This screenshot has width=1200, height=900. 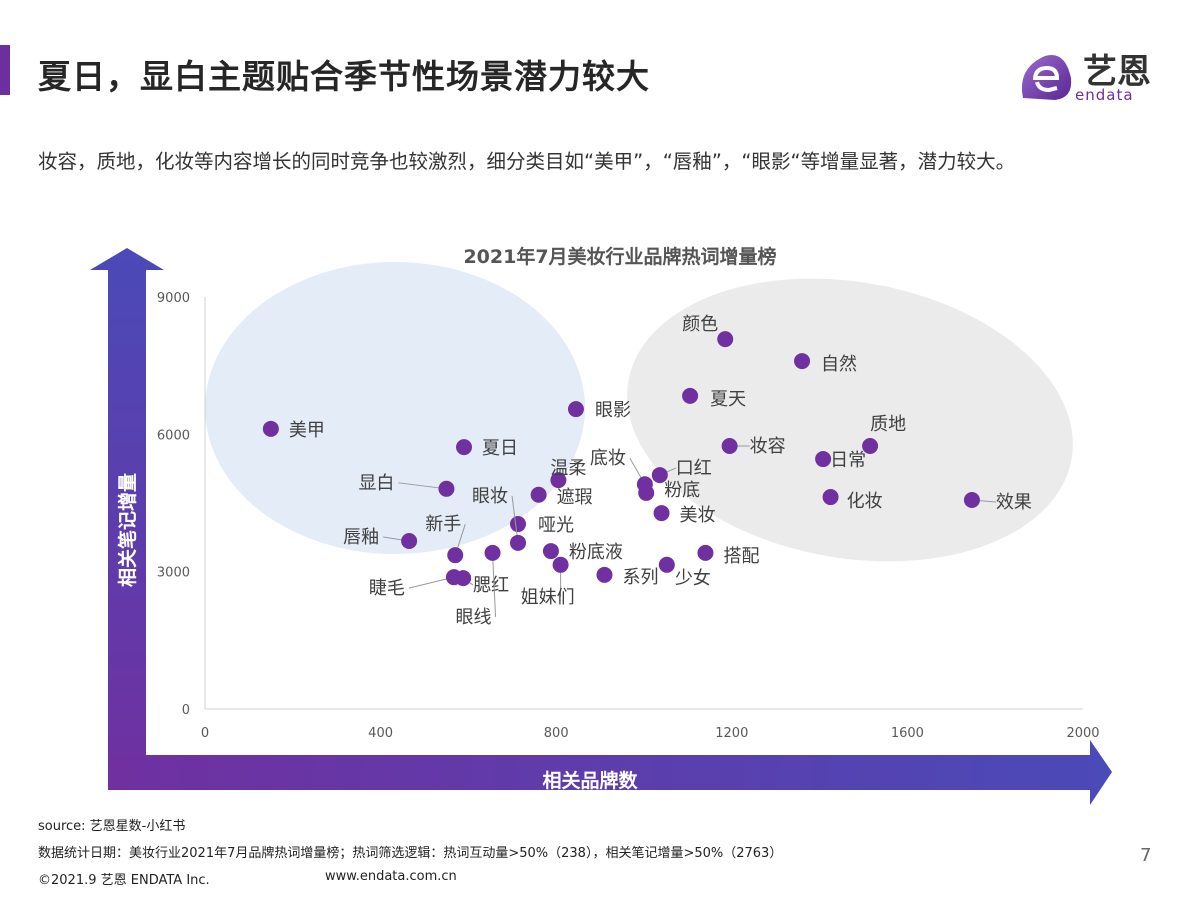 I want to click on point-label: 美甲, so click(x=307, y=430).